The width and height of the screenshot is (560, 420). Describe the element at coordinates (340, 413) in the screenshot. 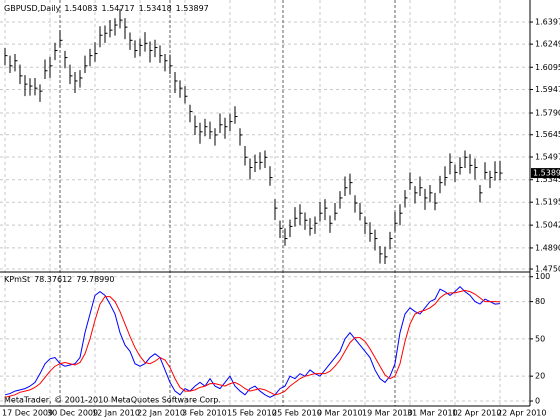

I see `x-tick-label: 9 Mar 2010` at that location.